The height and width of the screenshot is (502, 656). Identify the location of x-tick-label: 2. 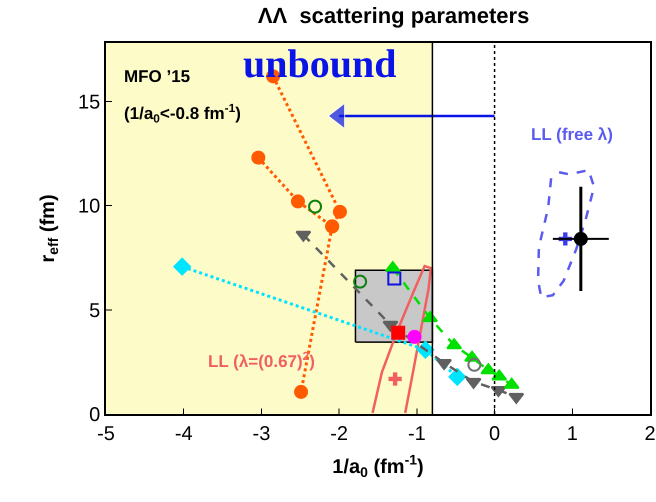
(650, 433).